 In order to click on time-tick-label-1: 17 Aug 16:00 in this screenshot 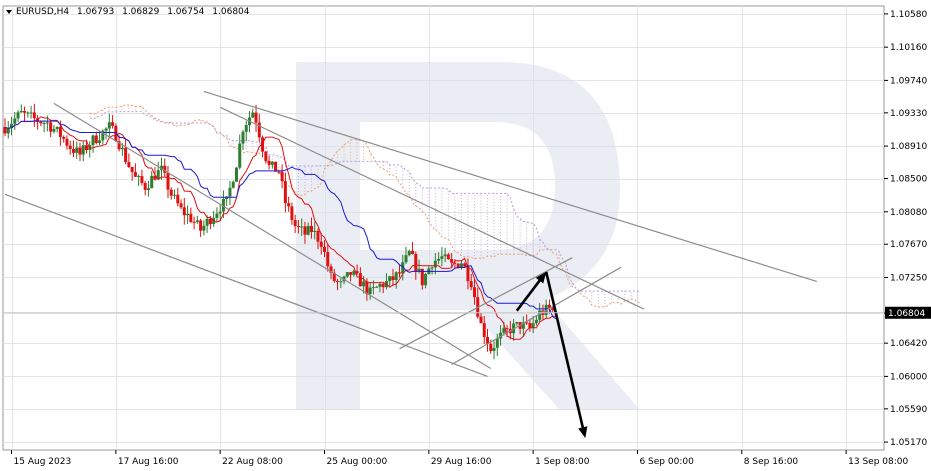, I will do `click(148, 462)`.